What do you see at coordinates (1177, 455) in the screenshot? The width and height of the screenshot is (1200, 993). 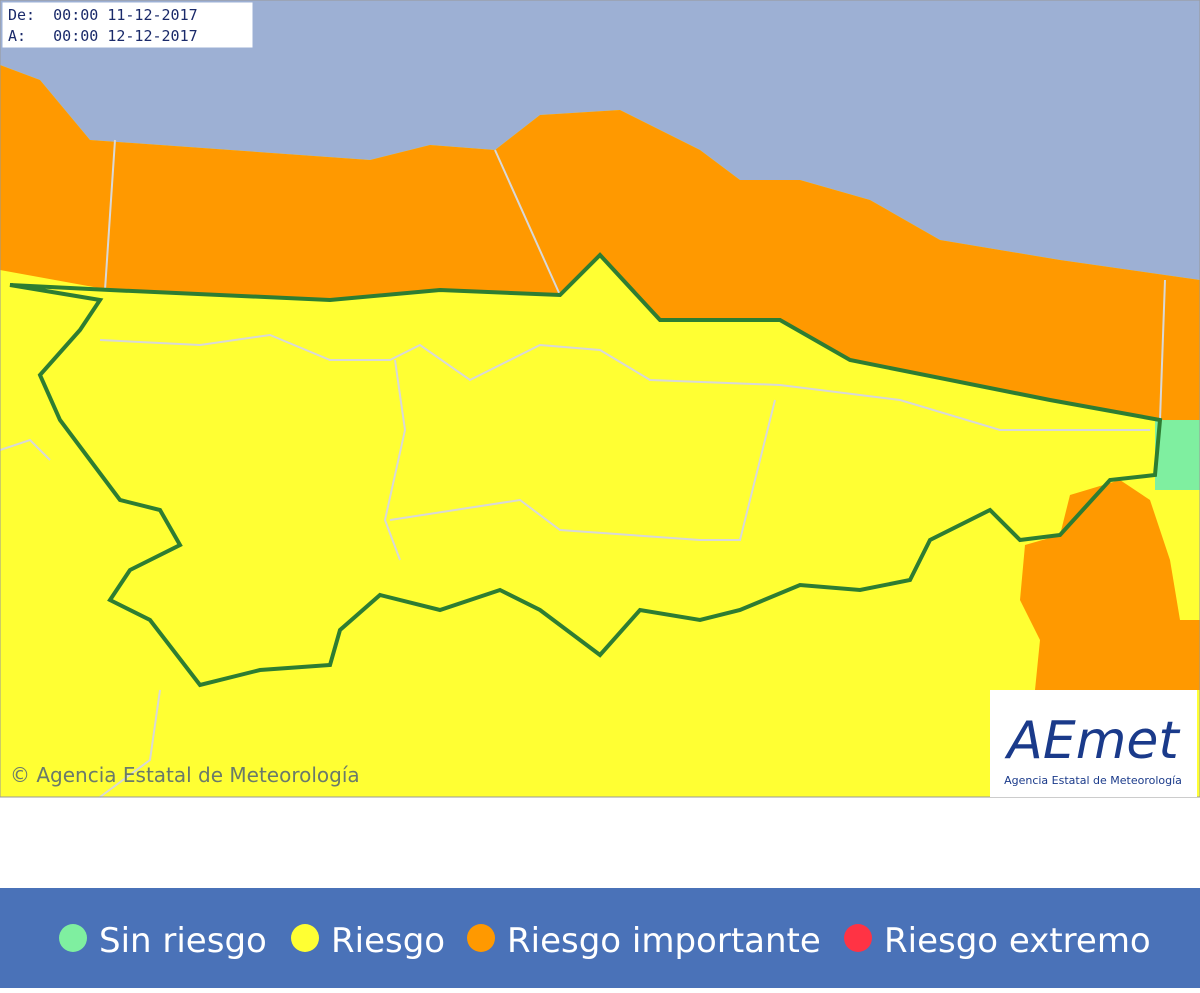 I see `no-risk-zone` at bounding box center [1177, 455].